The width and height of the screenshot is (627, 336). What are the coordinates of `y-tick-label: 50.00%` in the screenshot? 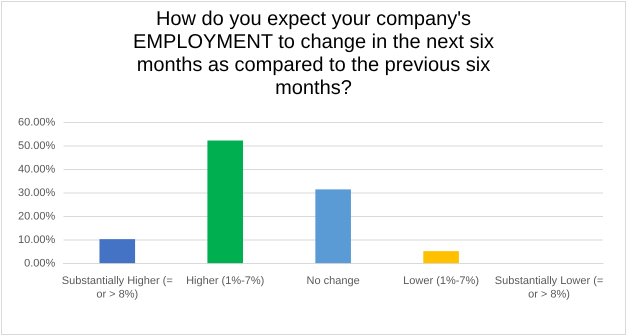 It's located at (37, 146).